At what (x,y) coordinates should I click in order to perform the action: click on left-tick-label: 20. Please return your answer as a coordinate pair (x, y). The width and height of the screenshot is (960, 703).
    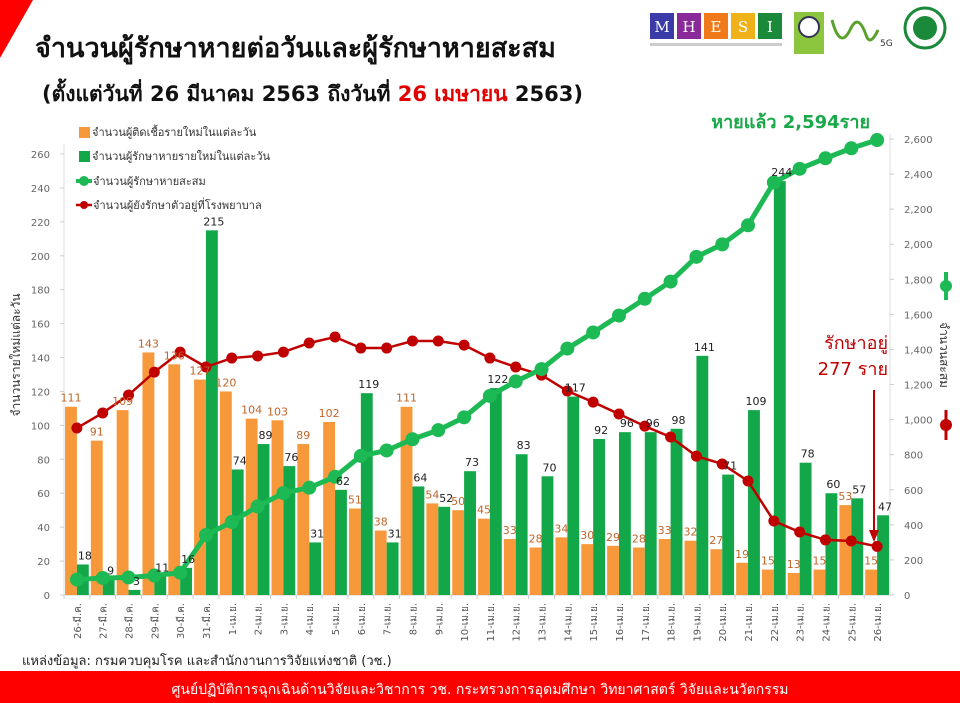
    Looking at the image, I should click on (43, 562).